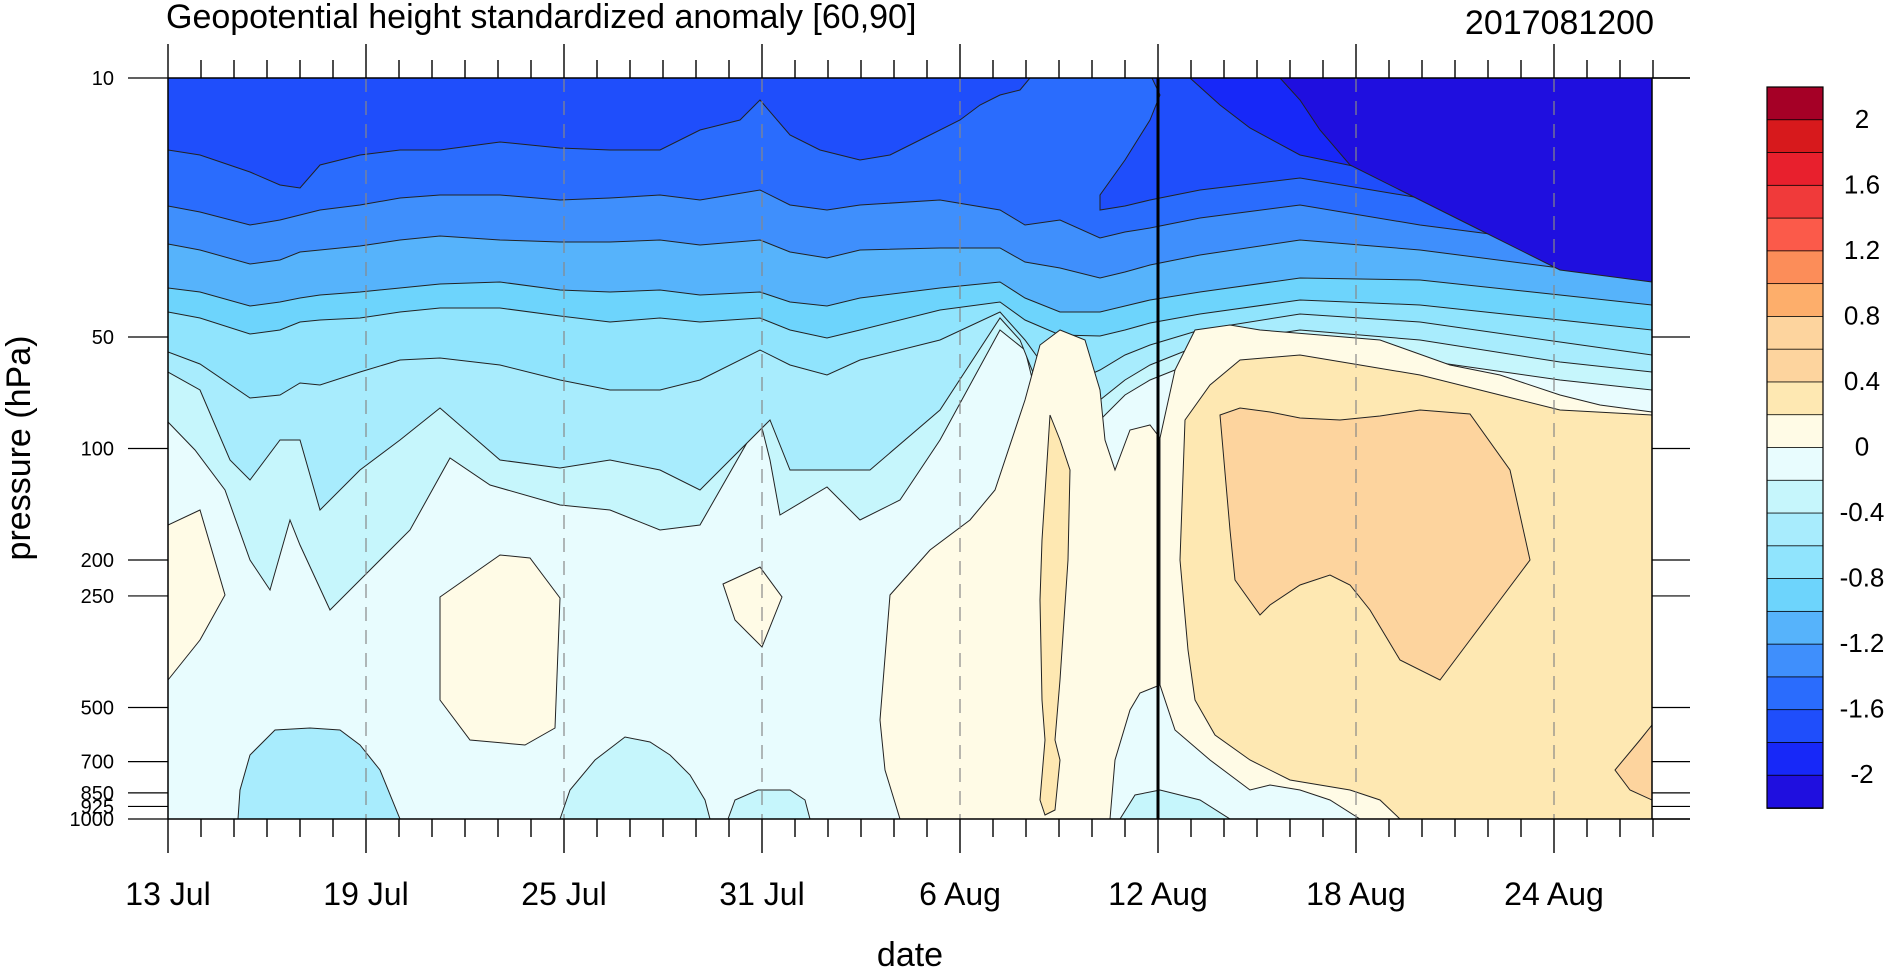  I want to click on y-tick-label: 100, so click(97, 450).